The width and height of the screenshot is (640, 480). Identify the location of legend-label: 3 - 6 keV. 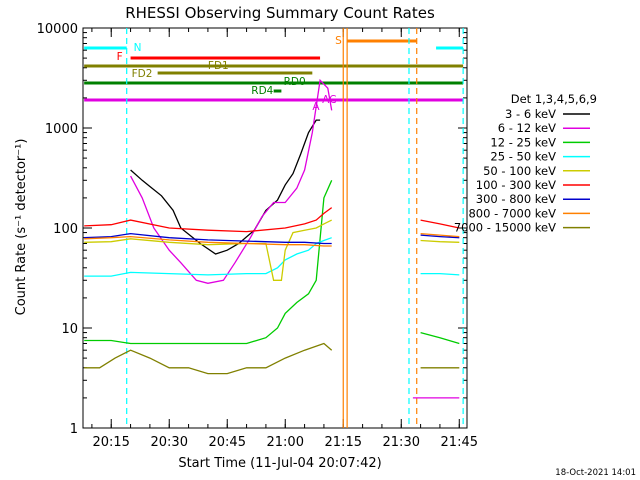
(530, 114).